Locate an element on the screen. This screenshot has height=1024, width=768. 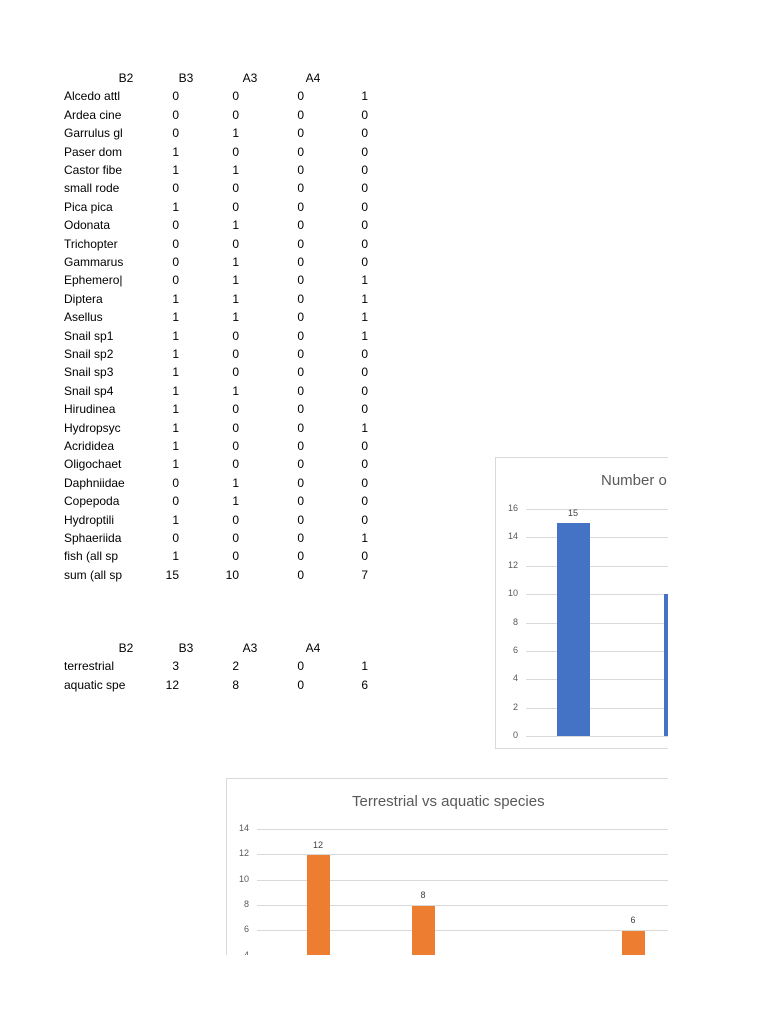
row-label: Sphaeriida is located at coordinates (93, 538).